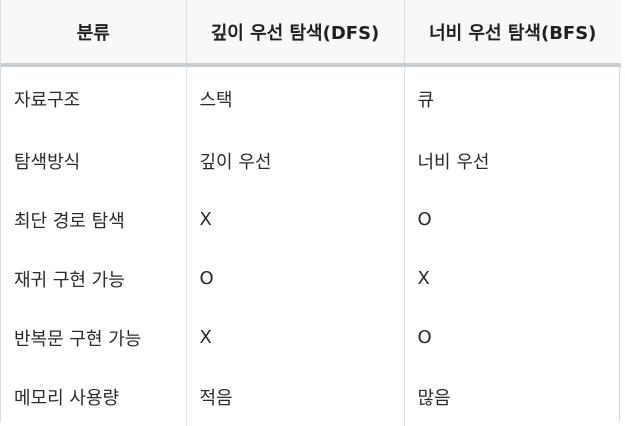 The width and height of the screenshot is (625, 426). Describe the element at coordinates (94, 278) in the screenshot. I see `row-label: 재귀 구현 가능` at that location.